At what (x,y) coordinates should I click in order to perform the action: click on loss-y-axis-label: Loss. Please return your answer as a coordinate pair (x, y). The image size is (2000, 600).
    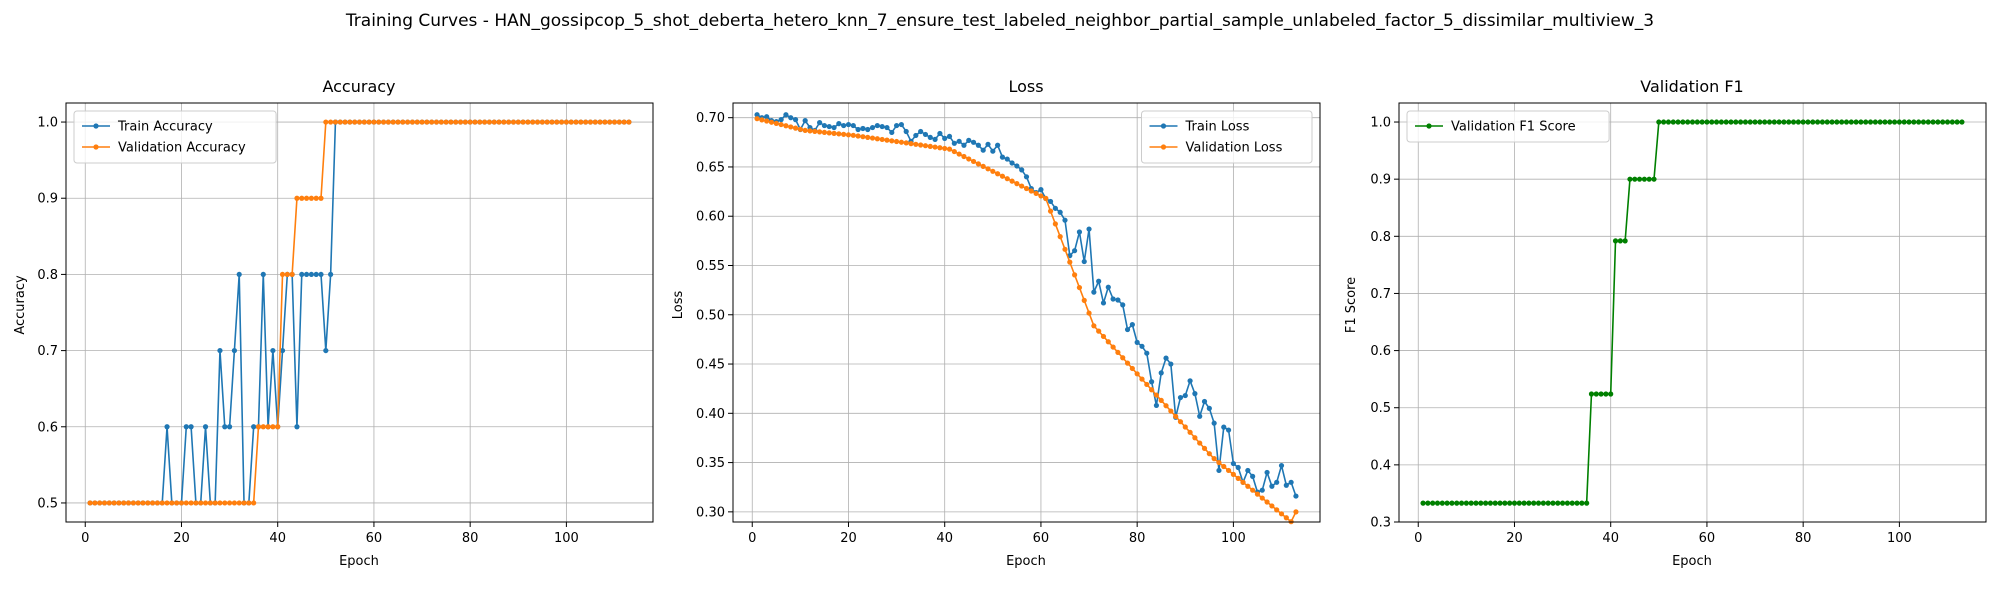
    Looking at the image, I should click on (678, 305).